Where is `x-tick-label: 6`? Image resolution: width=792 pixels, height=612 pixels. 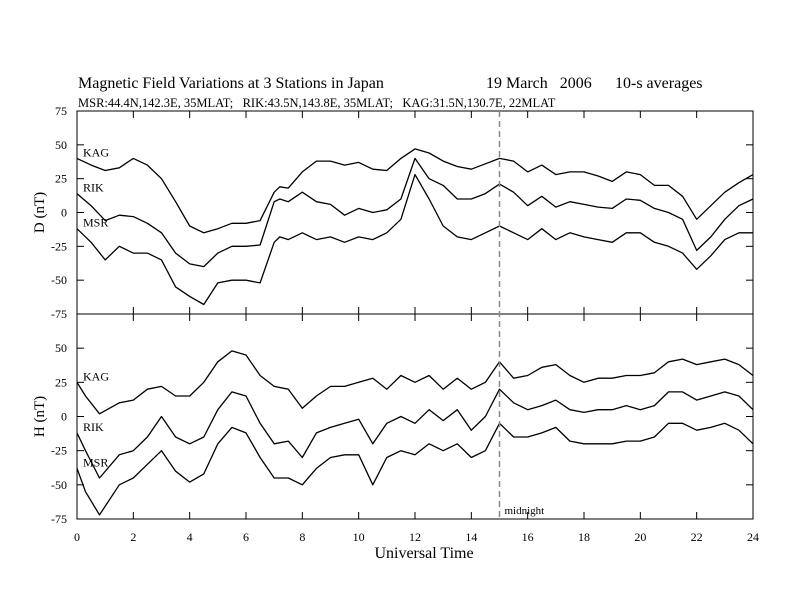
x-tick-label: 6 is located at coordinates (246, 537).